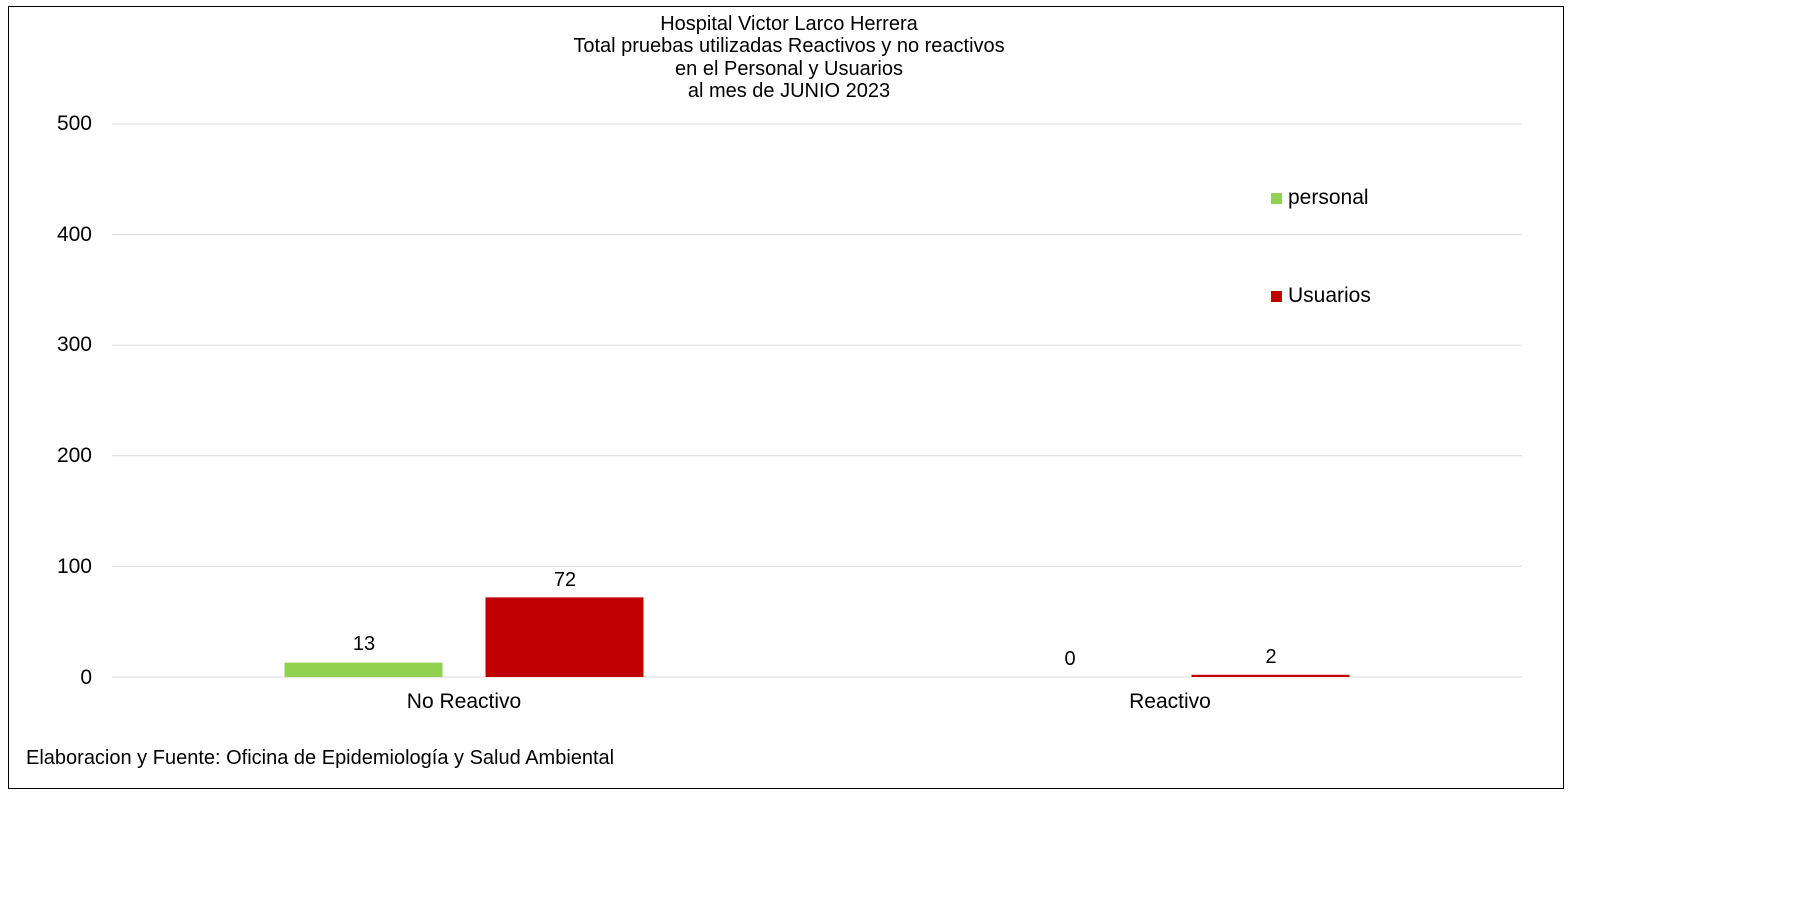 The height and width of the screenshot is (902, 1798). Describe the element at coordinates (789, 91) in the screenshot. I see `chart-title-line-4: al mes de JUNIO 2023` at that location.